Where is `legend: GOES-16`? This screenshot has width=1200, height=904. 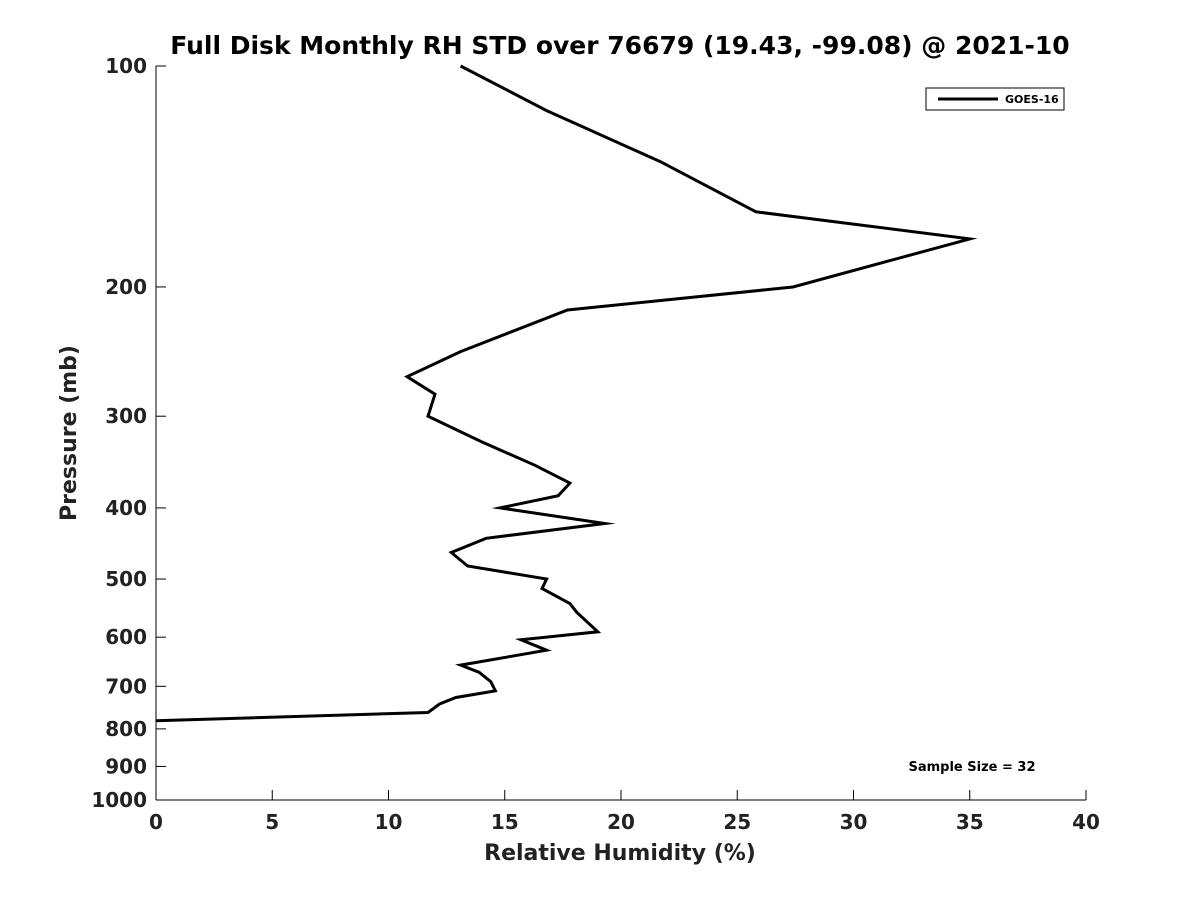
legend: GOES-16 is located at coordinates (995, 99).